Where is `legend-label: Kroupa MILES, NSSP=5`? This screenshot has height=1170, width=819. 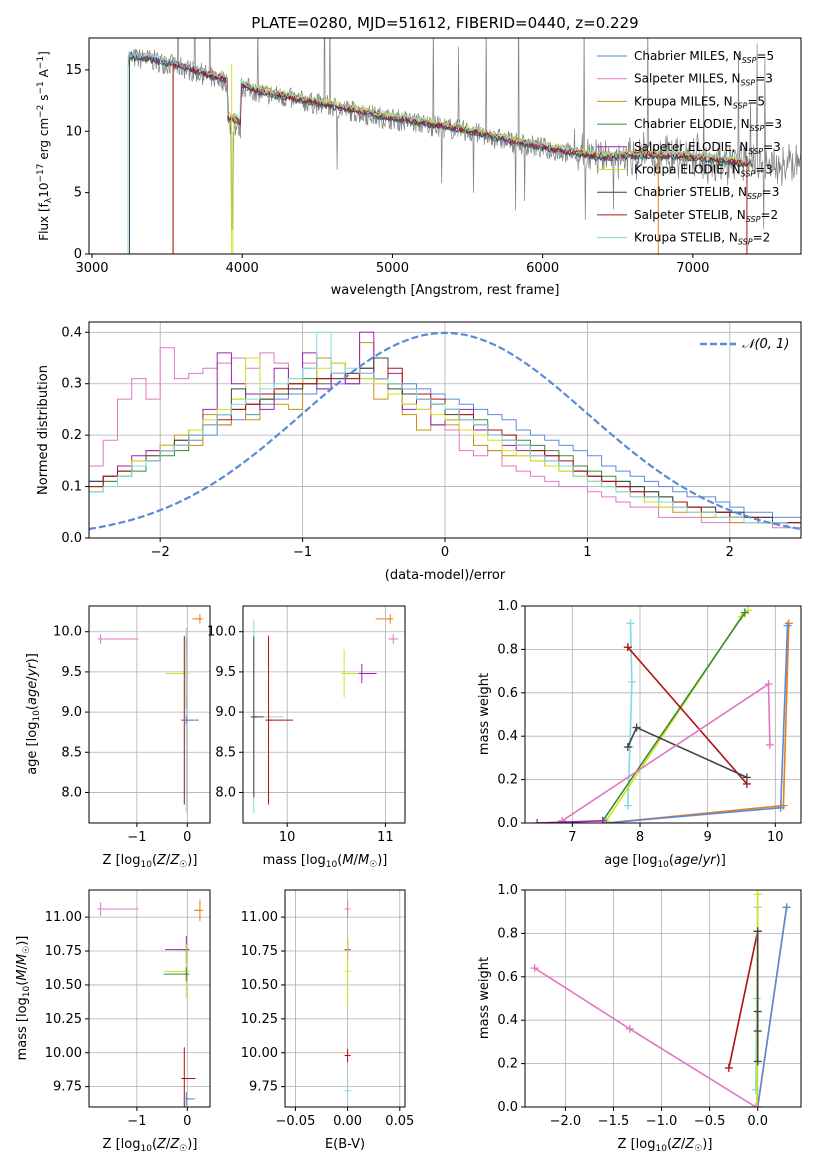
legend-label: Kroupa MILES, NSSP=5 is located at coordinates (699, 102).